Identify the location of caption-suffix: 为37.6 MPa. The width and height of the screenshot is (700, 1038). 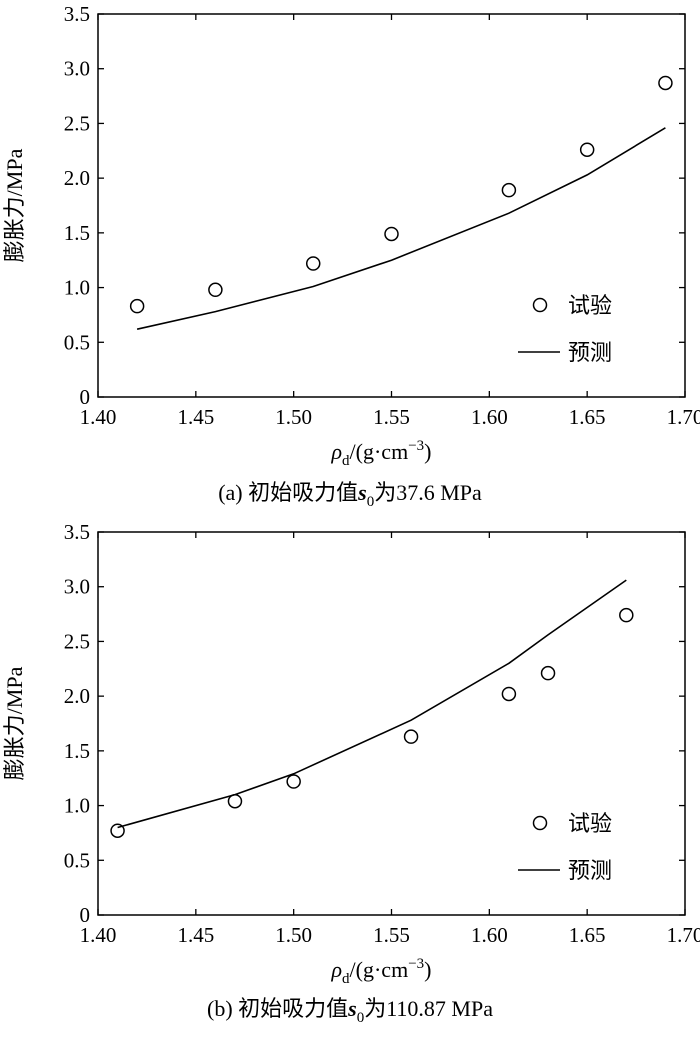
(428, 492).